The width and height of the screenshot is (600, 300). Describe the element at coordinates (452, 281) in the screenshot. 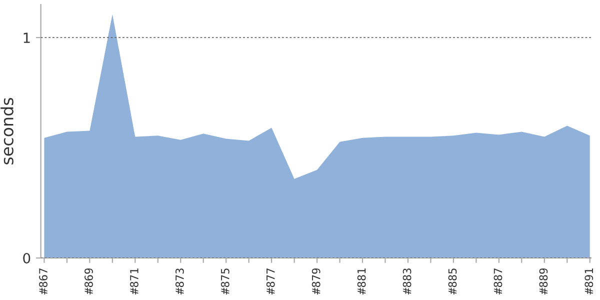

I see `x-tick-label: #885` at that location.